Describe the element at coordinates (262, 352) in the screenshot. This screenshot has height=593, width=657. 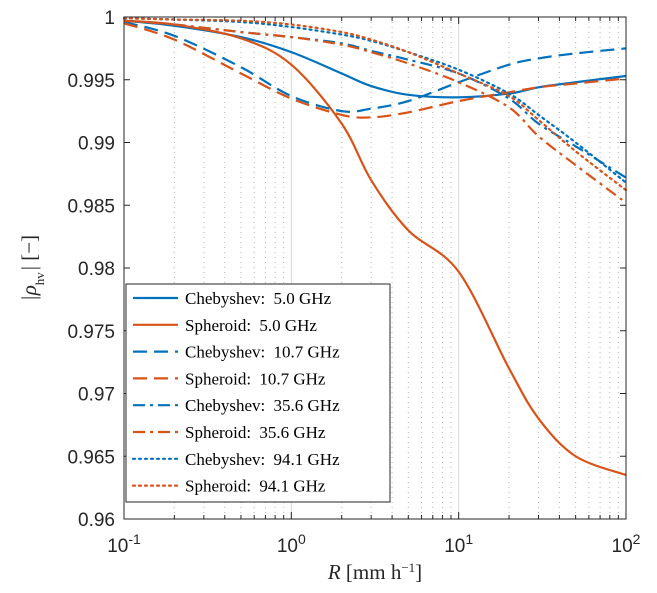
I see `legend-label-2: Chebyshev: 10.7 GHz` at that location.